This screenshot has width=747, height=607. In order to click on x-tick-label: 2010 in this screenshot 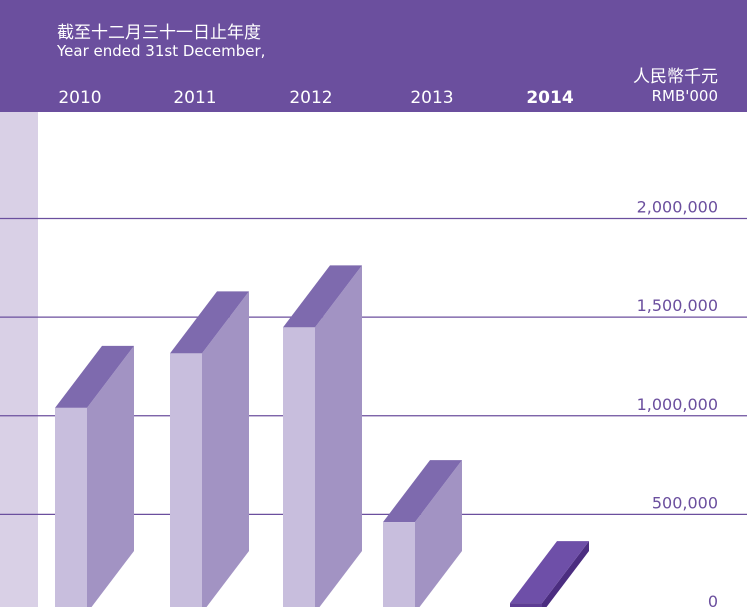, I will do `click(79, 98)`.